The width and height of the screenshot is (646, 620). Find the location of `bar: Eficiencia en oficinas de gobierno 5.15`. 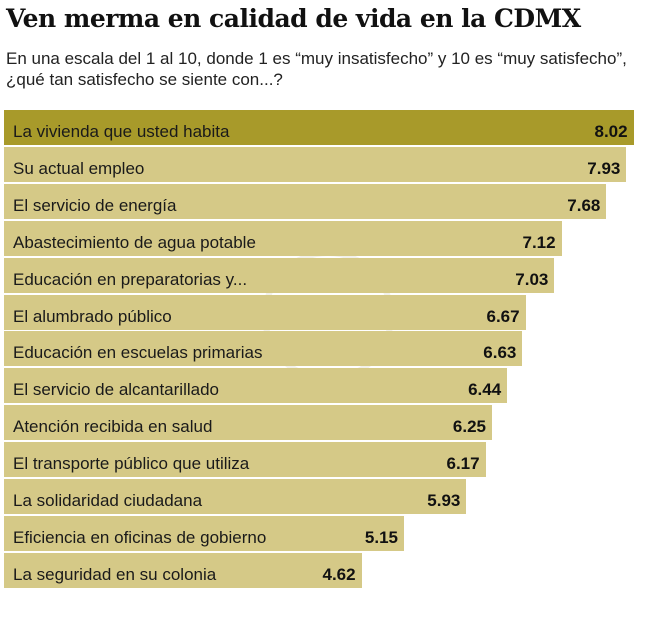

bar: Eficiencia en oficinas de gobierno 5.15 is located at coordinates (204, 533).